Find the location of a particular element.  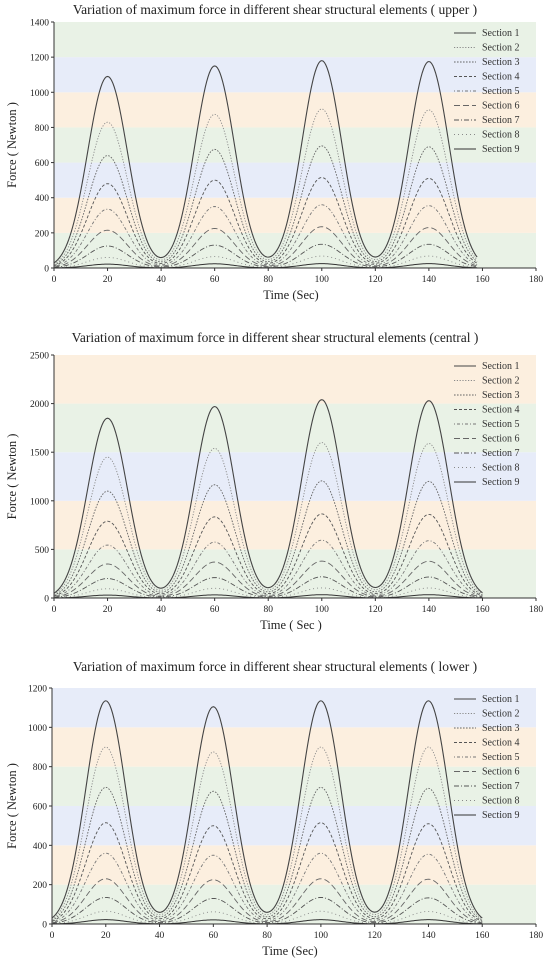

y-tick-label: 1200 is located at coordinates (37, 690).